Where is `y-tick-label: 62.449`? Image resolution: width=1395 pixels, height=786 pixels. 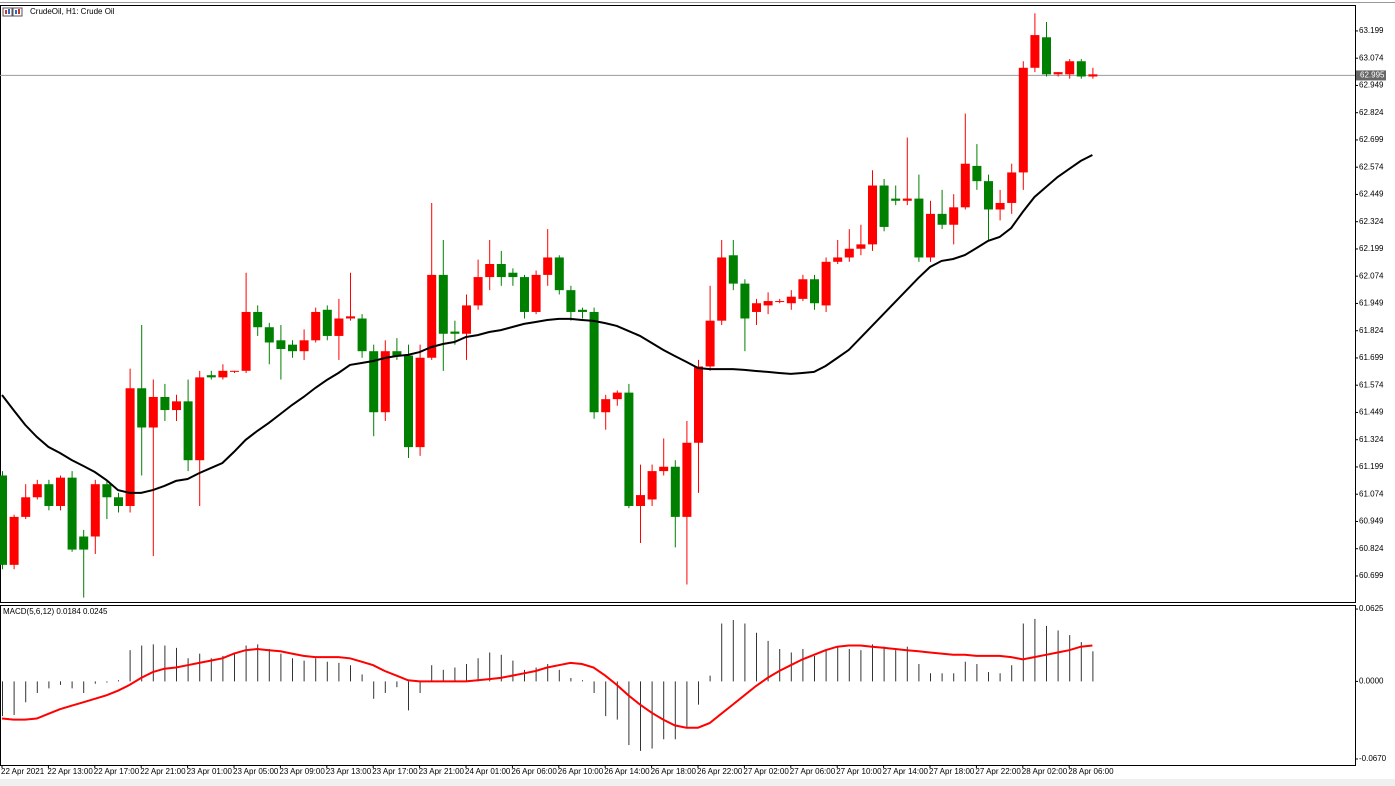
y-tick-label: 62.449 is located at coordinates (1371, 194).